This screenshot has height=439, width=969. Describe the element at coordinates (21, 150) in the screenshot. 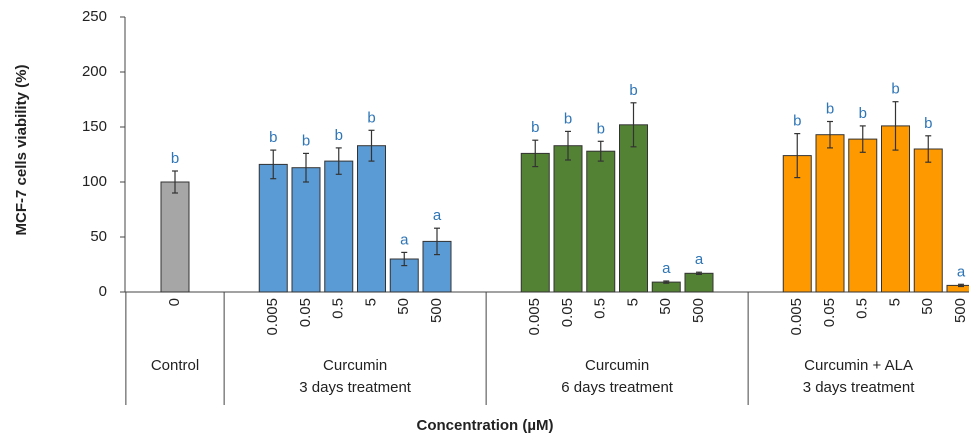

I see `y-axis-title: MCF-7 cells viability (%)` at that location.